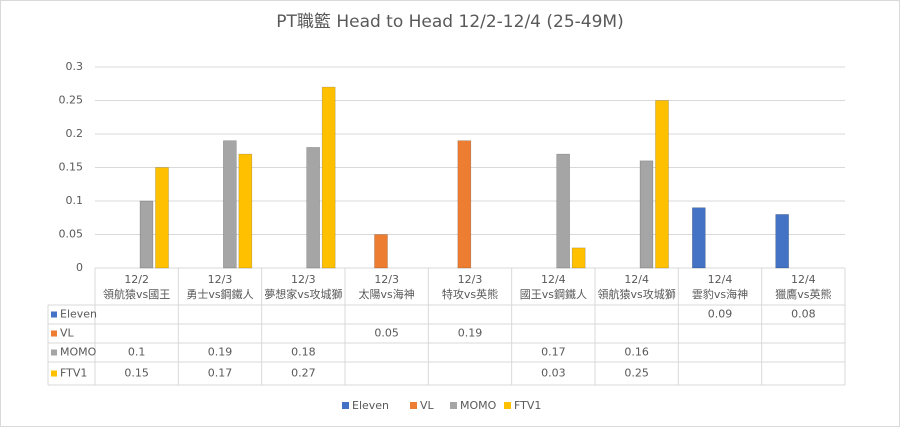 This screenshot has width=900, height=427. I want to click on table-series-name: FTV1, so click(73, 373).